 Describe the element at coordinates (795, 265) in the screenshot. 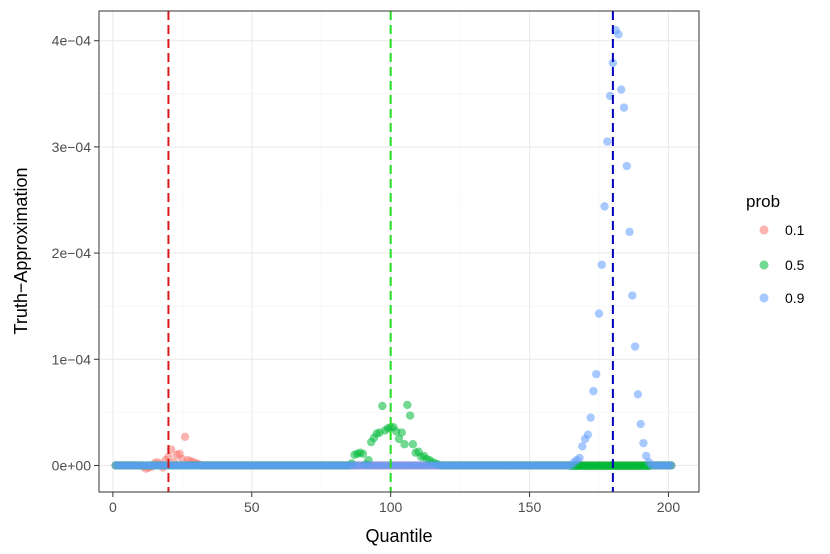

I see `legend-label-0.5: 0.5` at that location.